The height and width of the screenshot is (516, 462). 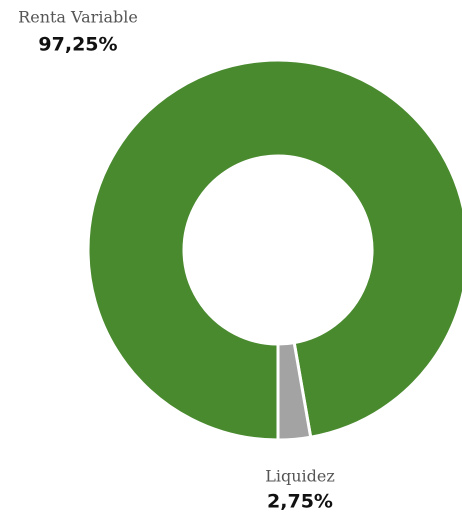 What do you see at coordinates (300, 476) in the screenshot?
I see `slice-label: Liquidez` at bounding box center [300, 476].